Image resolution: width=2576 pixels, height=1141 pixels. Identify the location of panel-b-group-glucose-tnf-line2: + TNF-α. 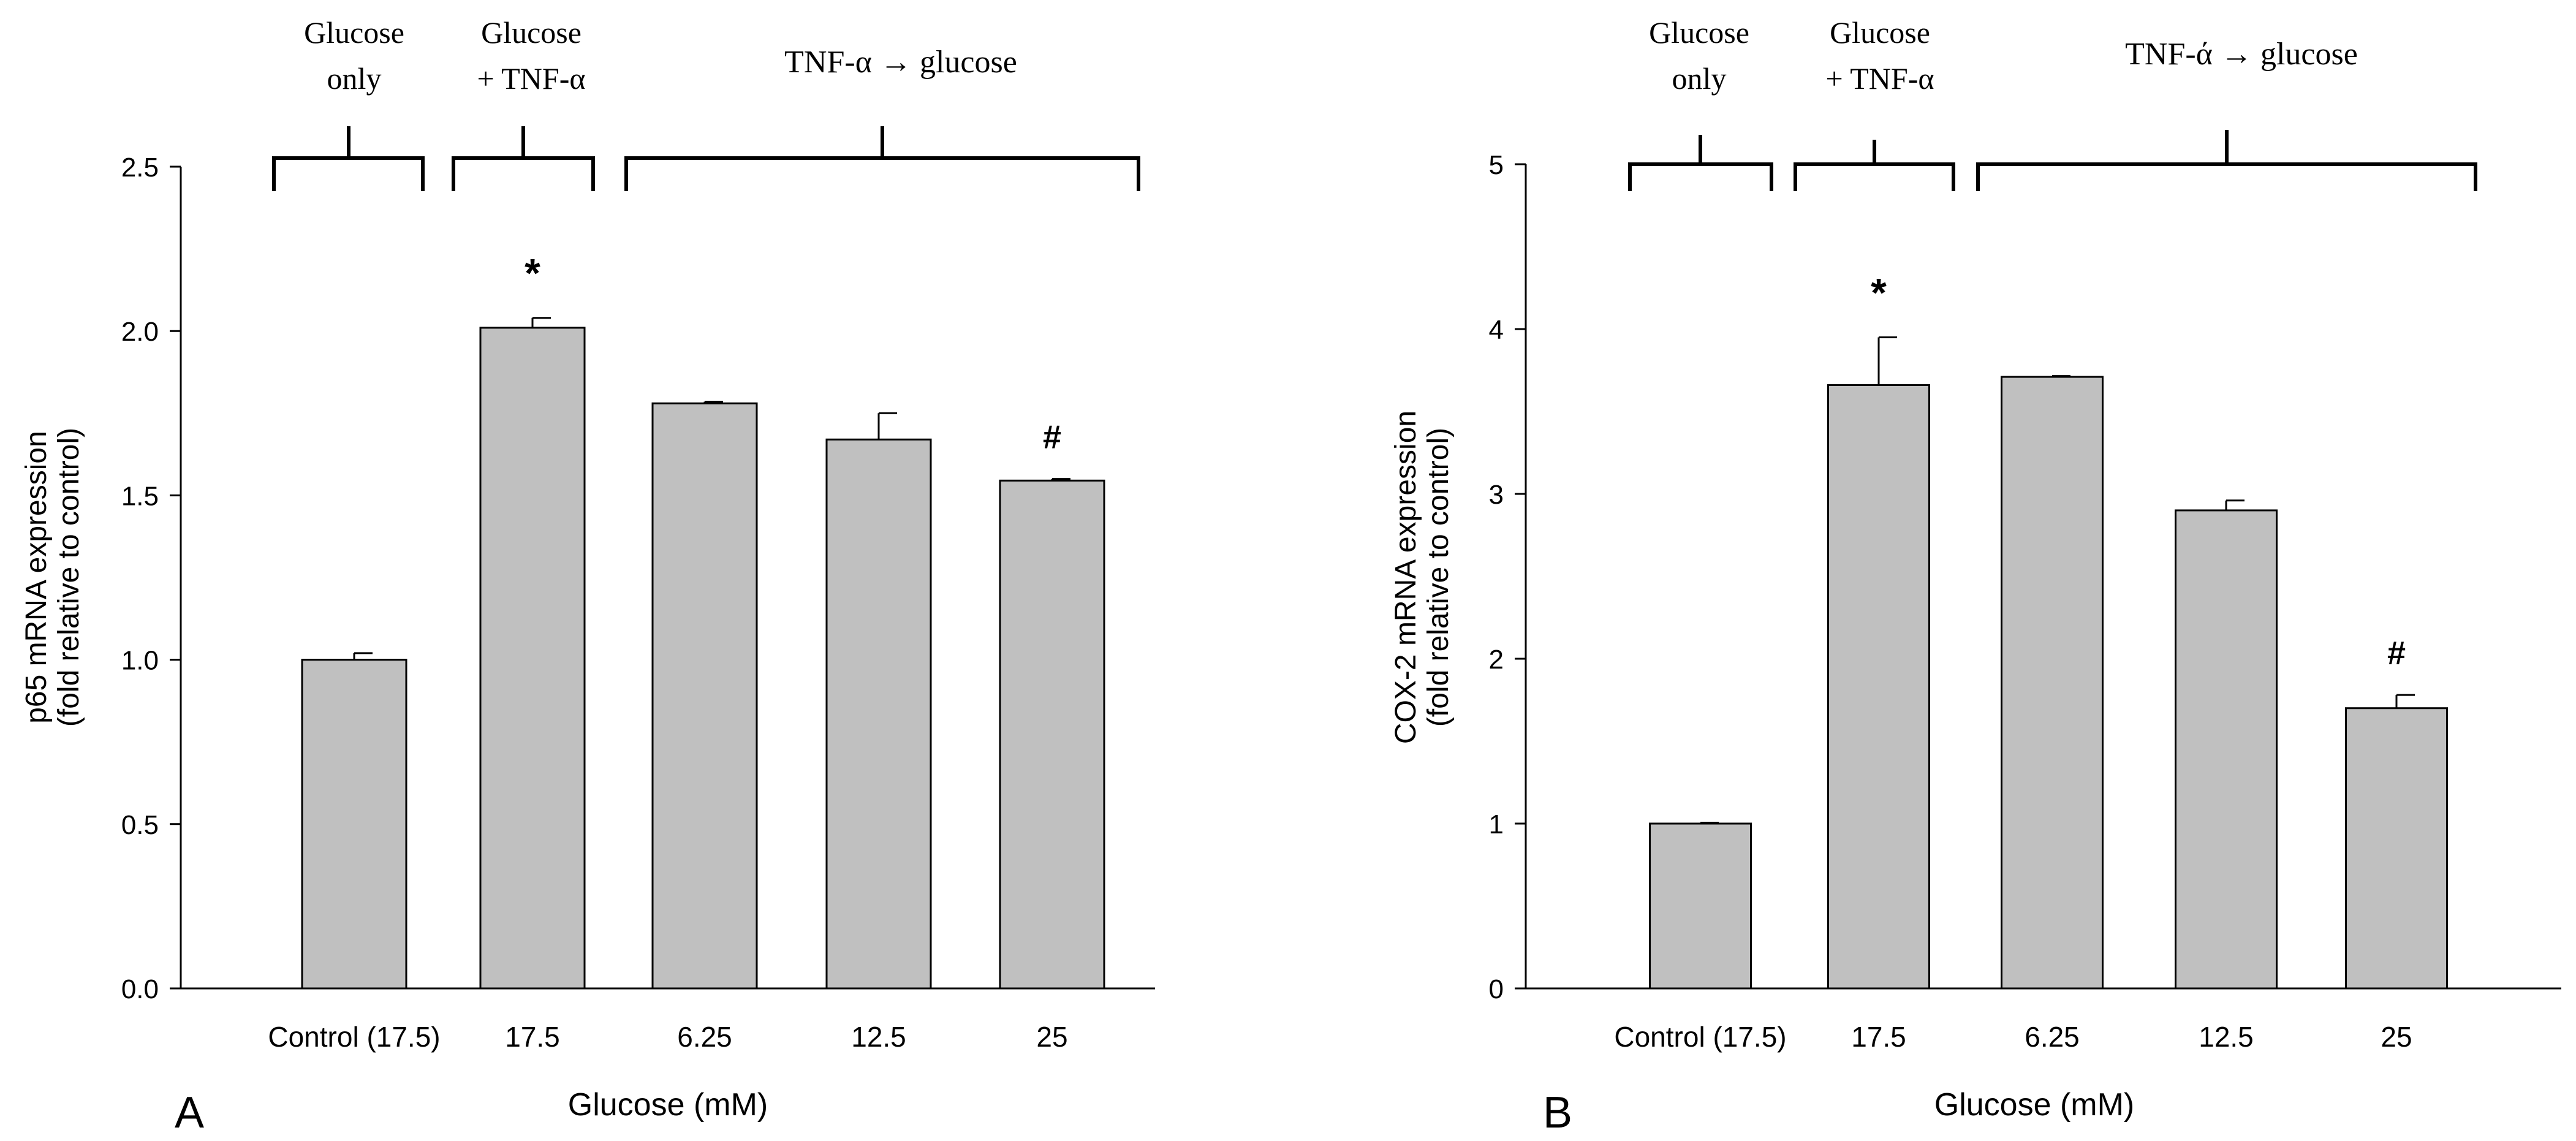
(1880, 78).